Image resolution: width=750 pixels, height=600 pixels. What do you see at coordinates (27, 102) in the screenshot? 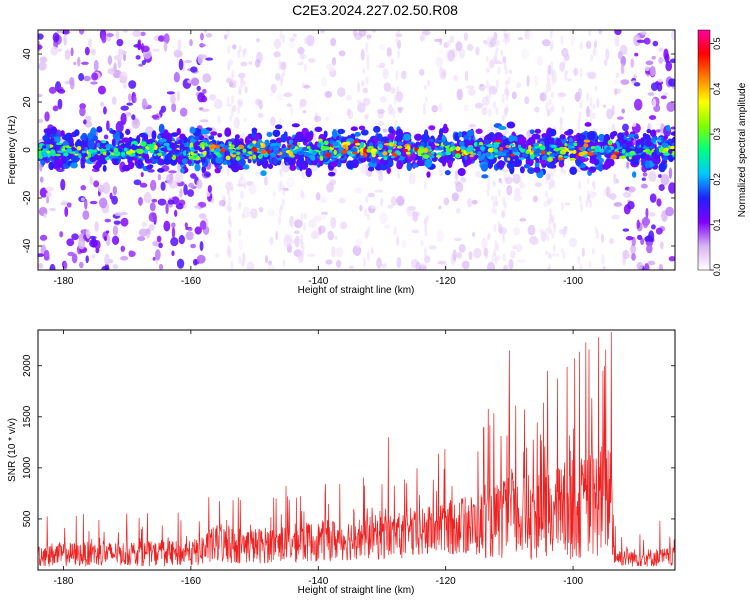
I see `spectrogram-y-tick-label: 20` at bounding box center [27, 102].